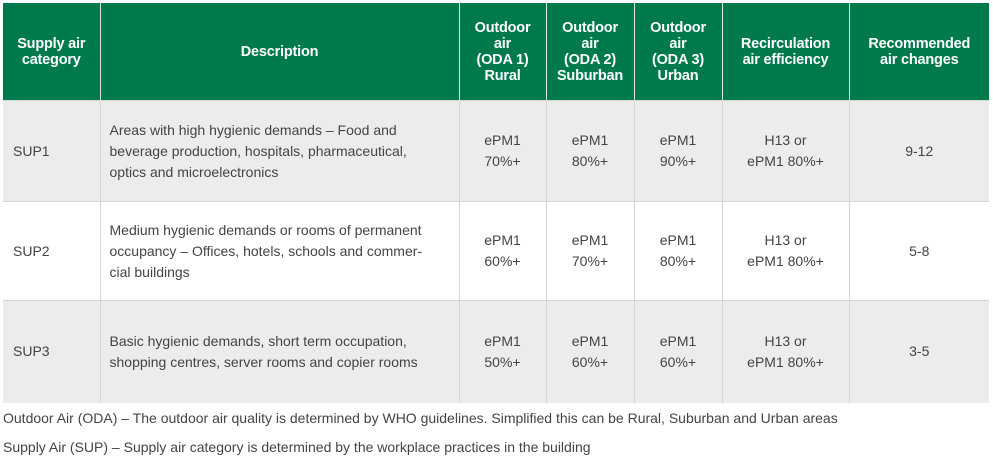  I want to click on header-description: Description, so click(279, 52).